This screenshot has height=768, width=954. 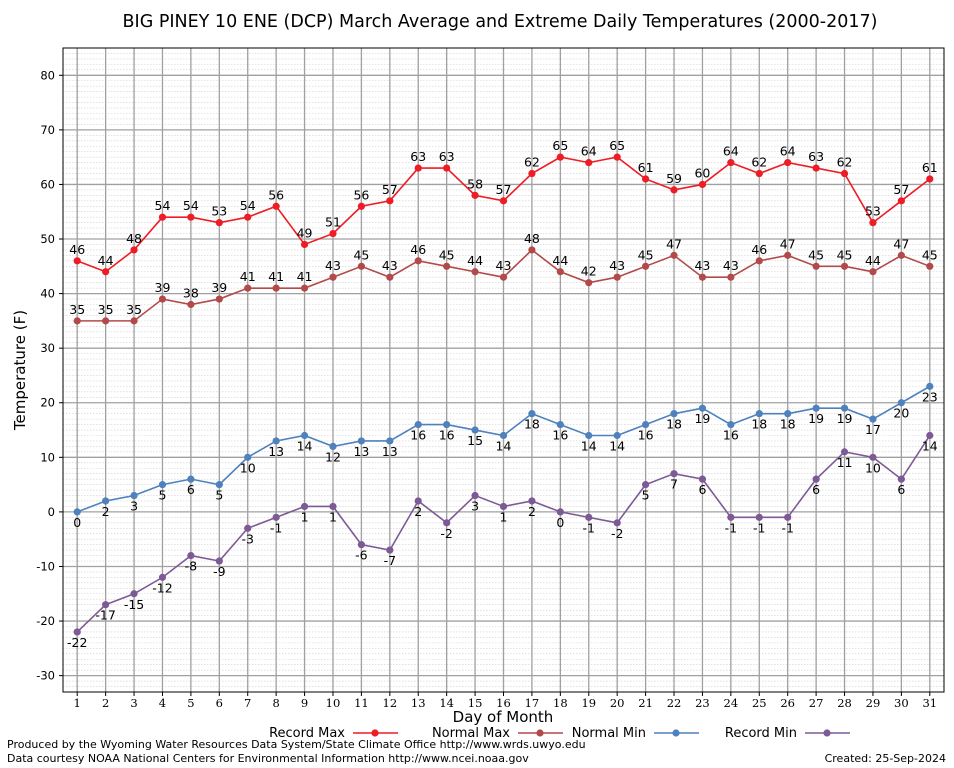 What do you see at coordinates (930, 167) in the screenshot?
I see `data-label: 61` at bounding box center [930, 167].